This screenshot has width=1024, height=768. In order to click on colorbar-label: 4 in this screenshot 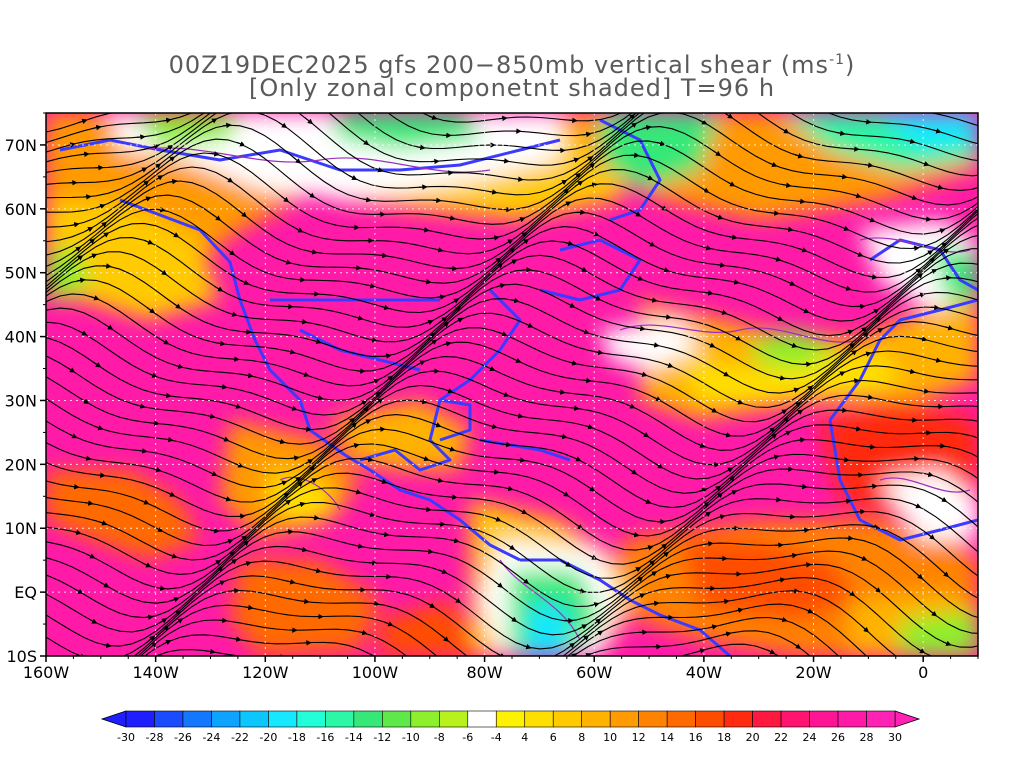, I will do `click(524, 737)`.